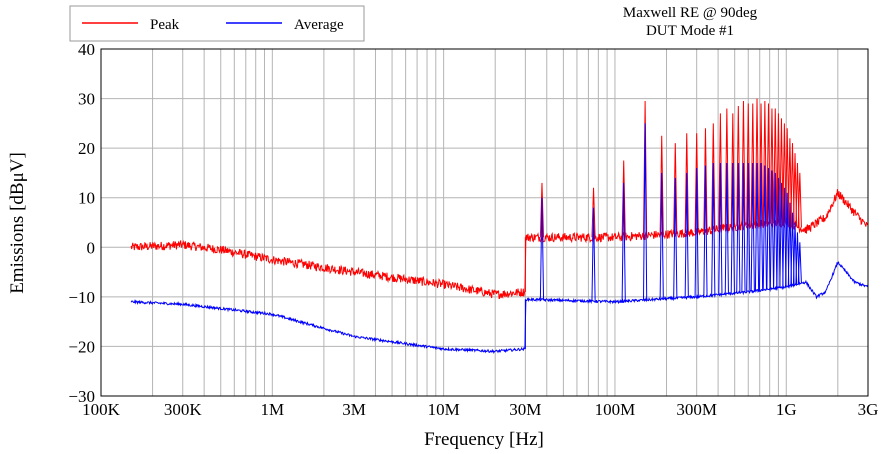 The width and height of the screenshot is (886, 454). Describe the element at coordinates (868, 409) in the screenshot. I see `x-tick-label: 3G` at that location.